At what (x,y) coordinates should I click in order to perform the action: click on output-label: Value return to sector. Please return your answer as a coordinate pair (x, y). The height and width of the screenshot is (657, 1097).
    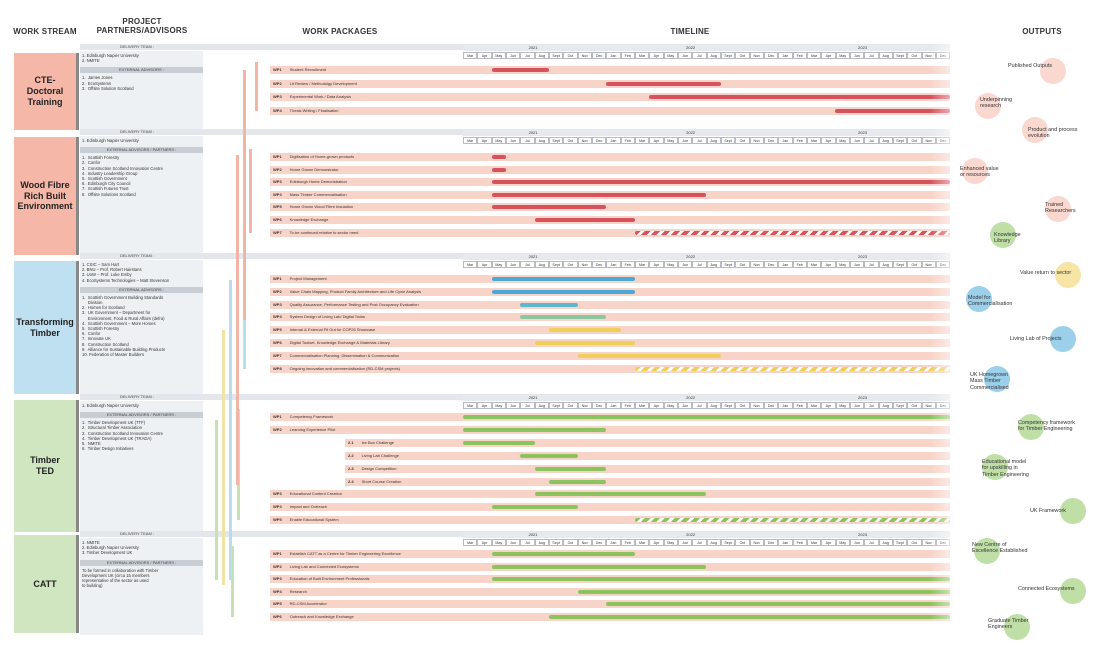
    Looking at the image, I should click on (1046, 273).